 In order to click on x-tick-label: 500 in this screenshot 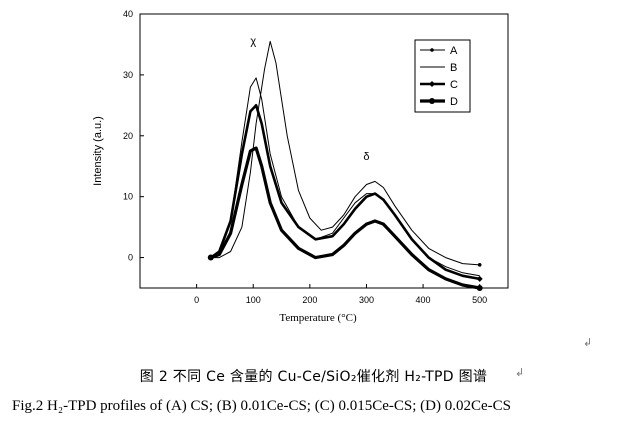, I will do `click(479, 300)`.